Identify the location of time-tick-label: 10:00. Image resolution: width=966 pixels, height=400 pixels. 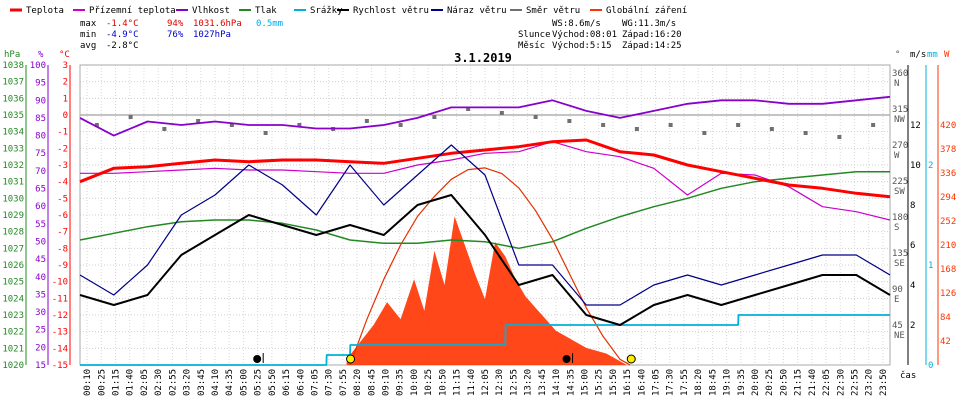
(415, 382).